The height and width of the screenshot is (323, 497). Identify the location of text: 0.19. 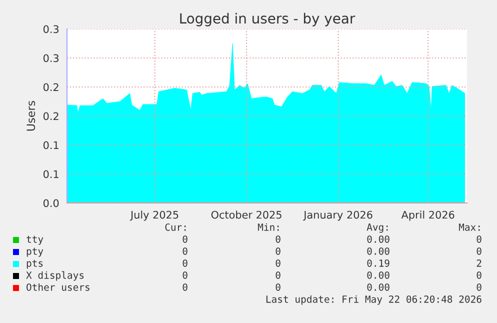
(378, 263).